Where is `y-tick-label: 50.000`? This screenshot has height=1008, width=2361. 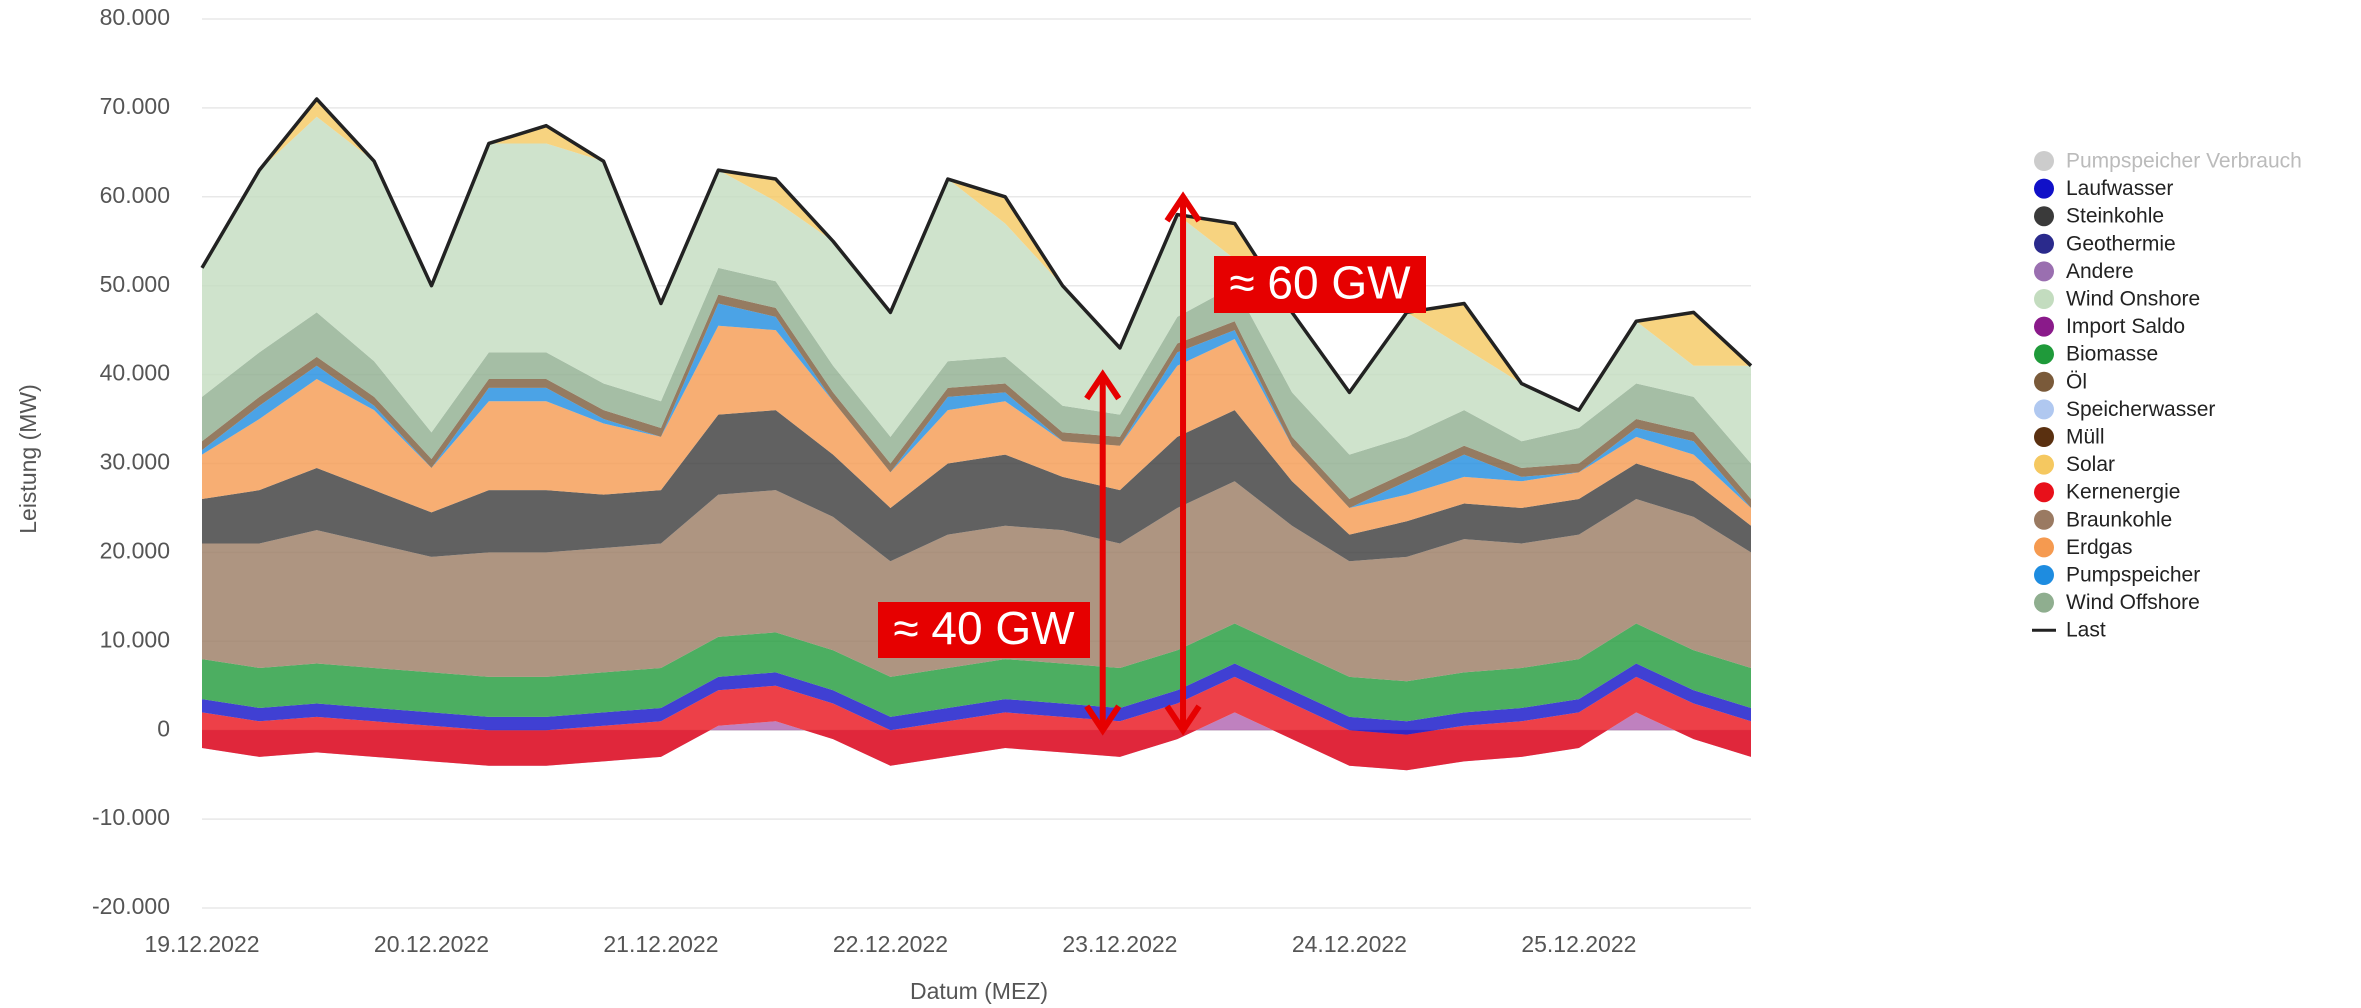 y-tick-label: 50.000 is located at coordinates (135, 284).